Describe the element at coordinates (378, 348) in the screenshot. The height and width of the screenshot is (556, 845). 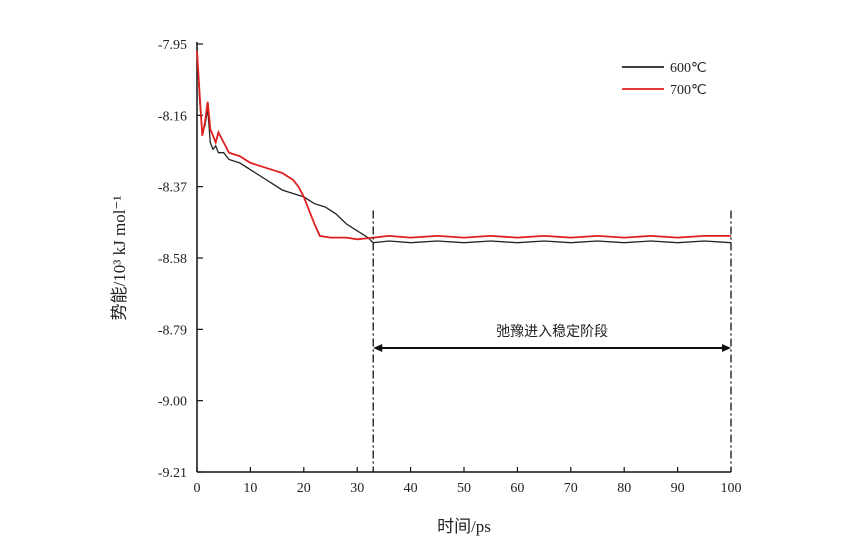
I see `arrow-head-left` at that location.